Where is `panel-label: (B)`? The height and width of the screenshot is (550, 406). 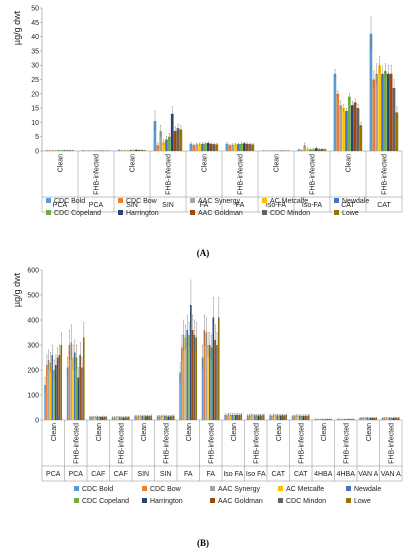
panel-label: (B) is located at coordinates (203, 543).